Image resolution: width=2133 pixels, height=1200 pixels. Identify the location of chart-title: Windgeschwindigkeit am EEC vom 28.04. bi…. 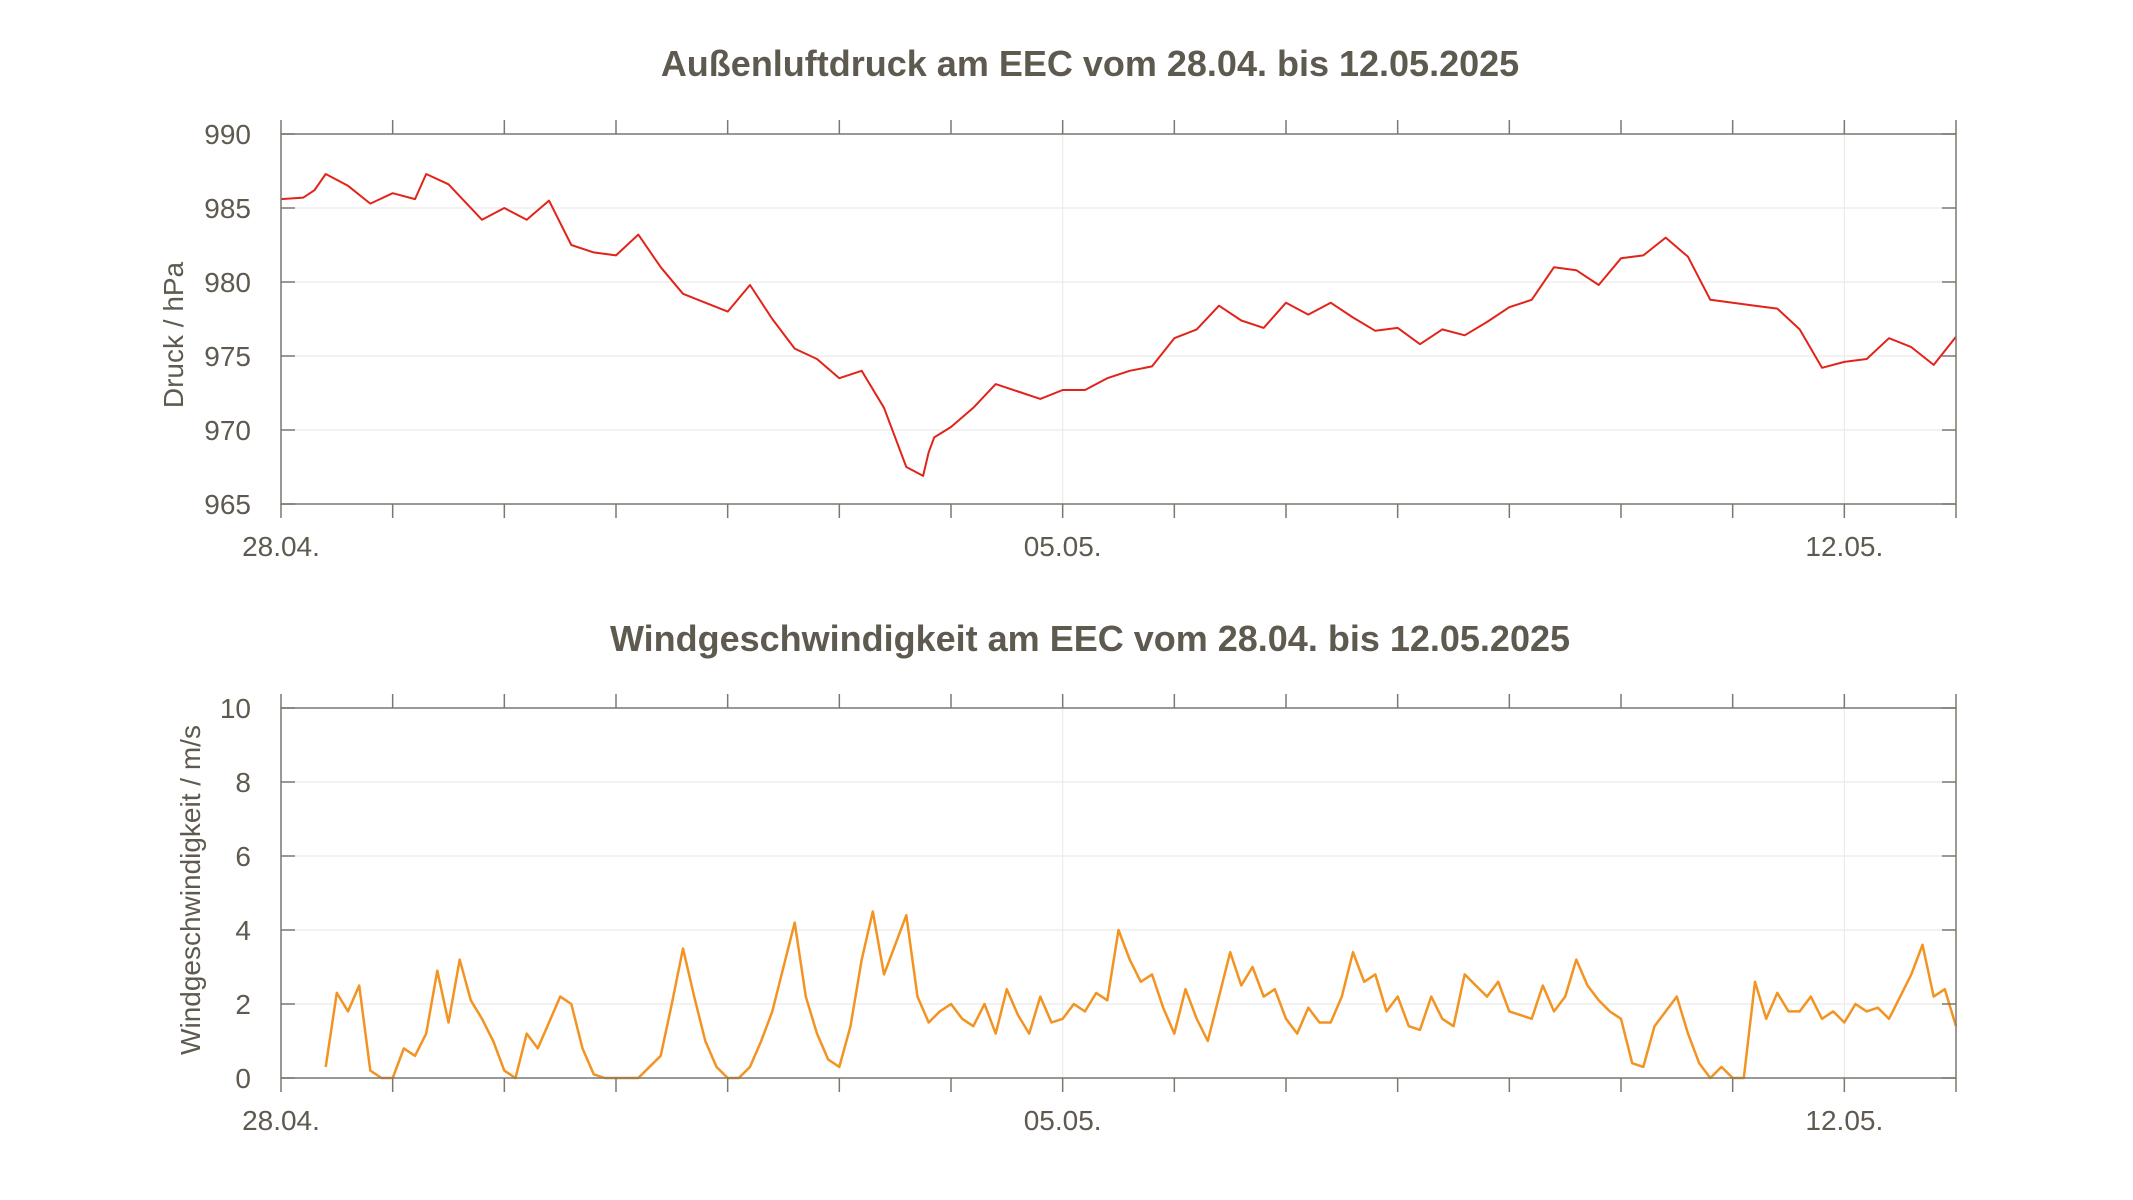
(1090, 638).